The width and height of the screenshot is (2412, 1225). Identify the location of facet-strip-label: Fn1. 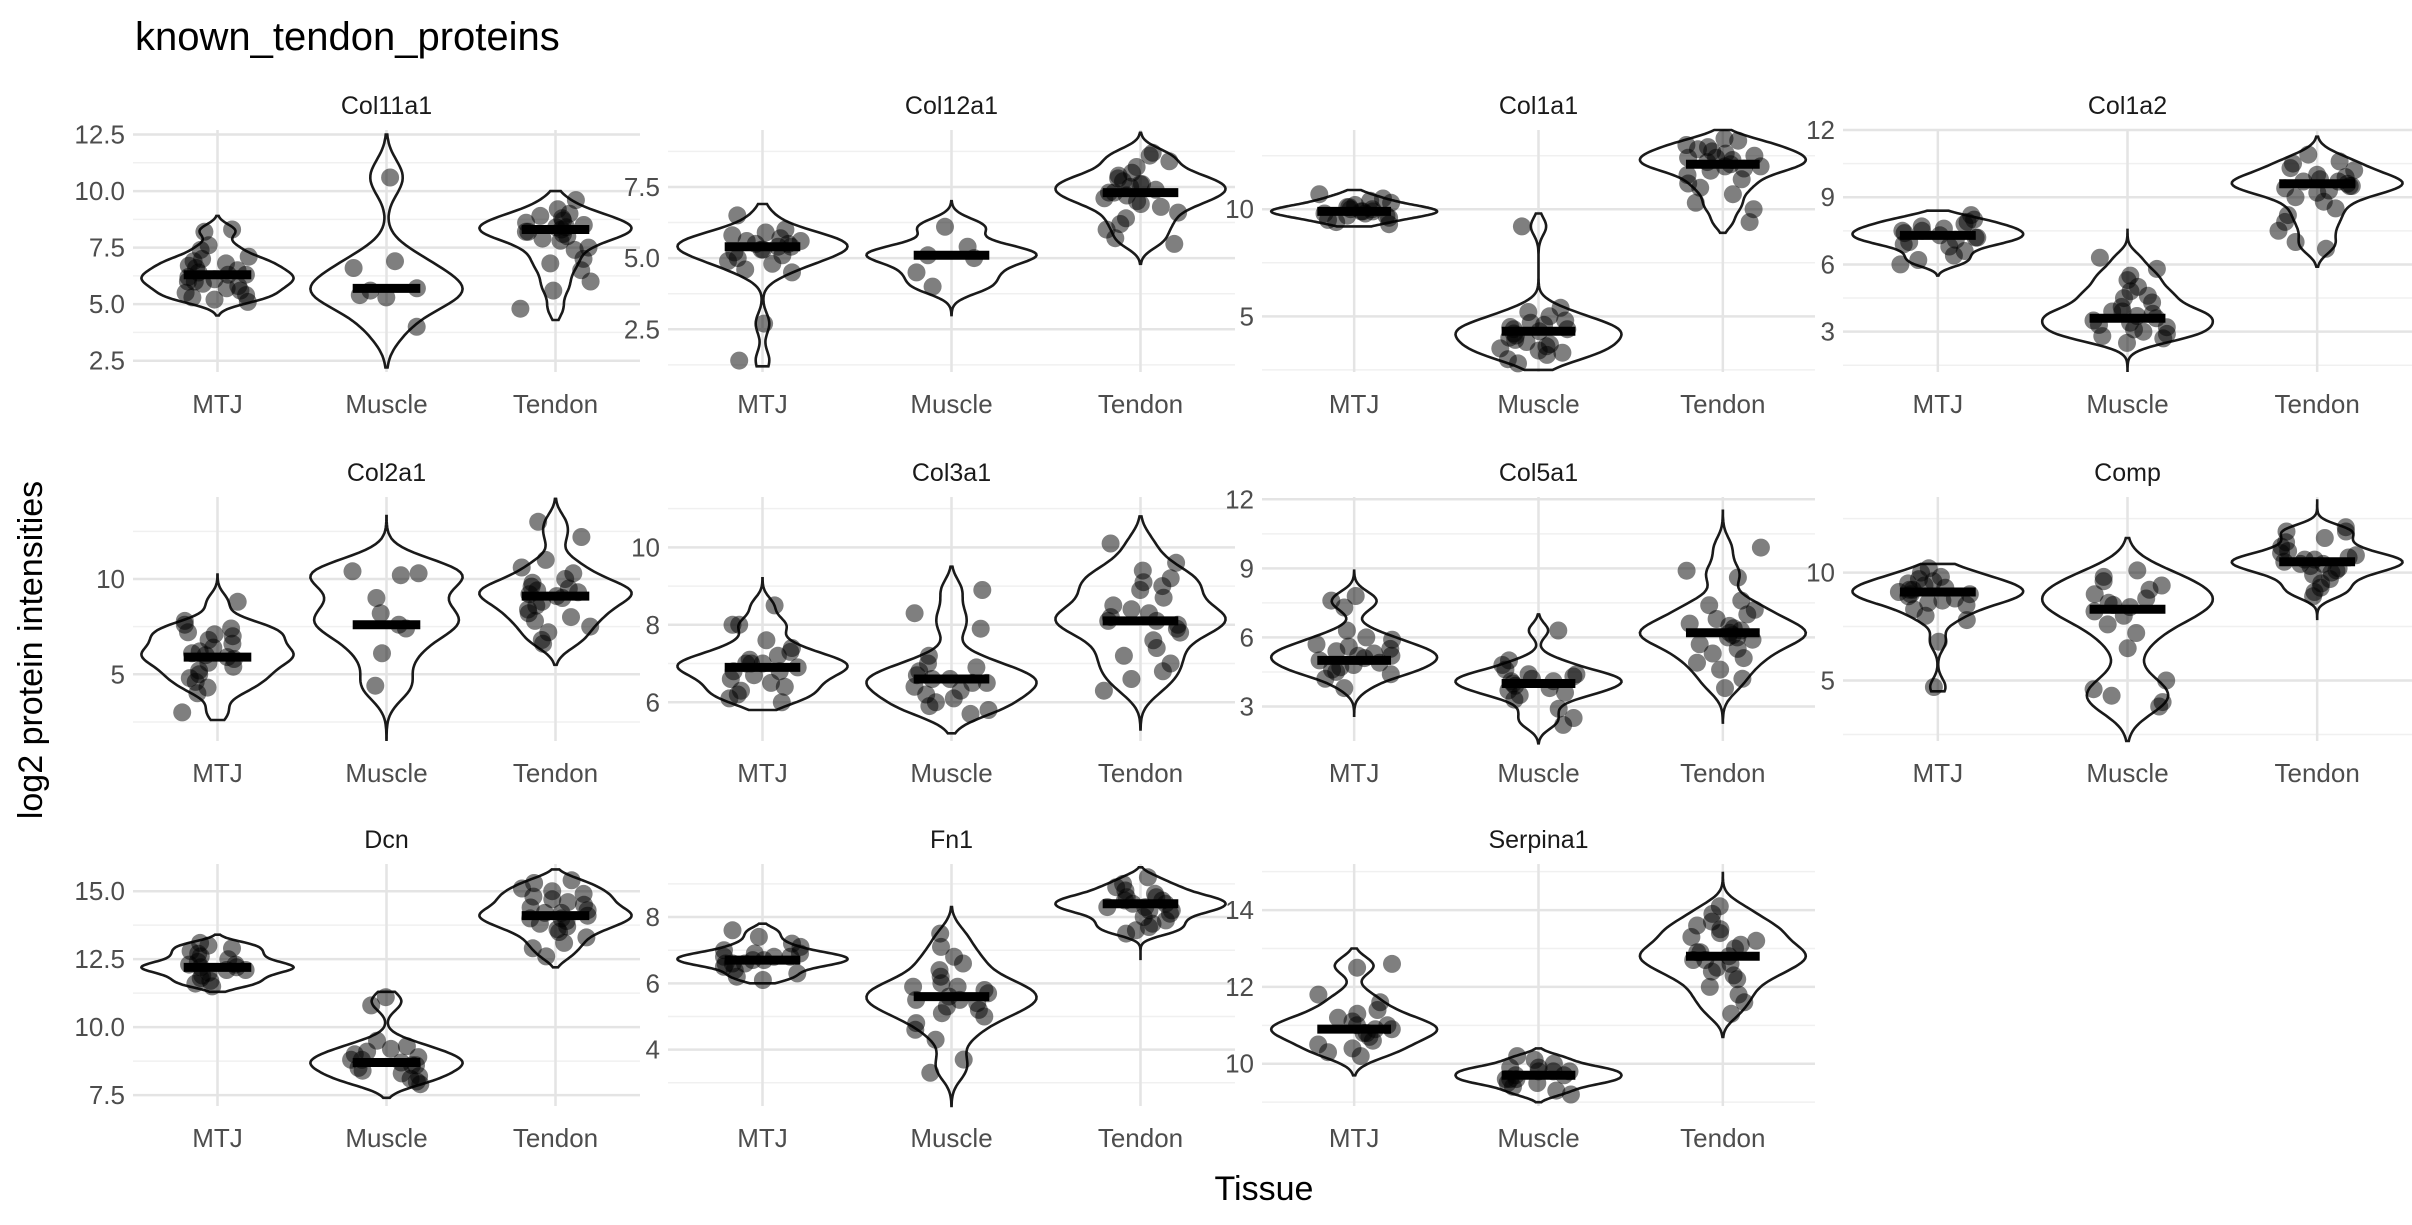
(951, 840).